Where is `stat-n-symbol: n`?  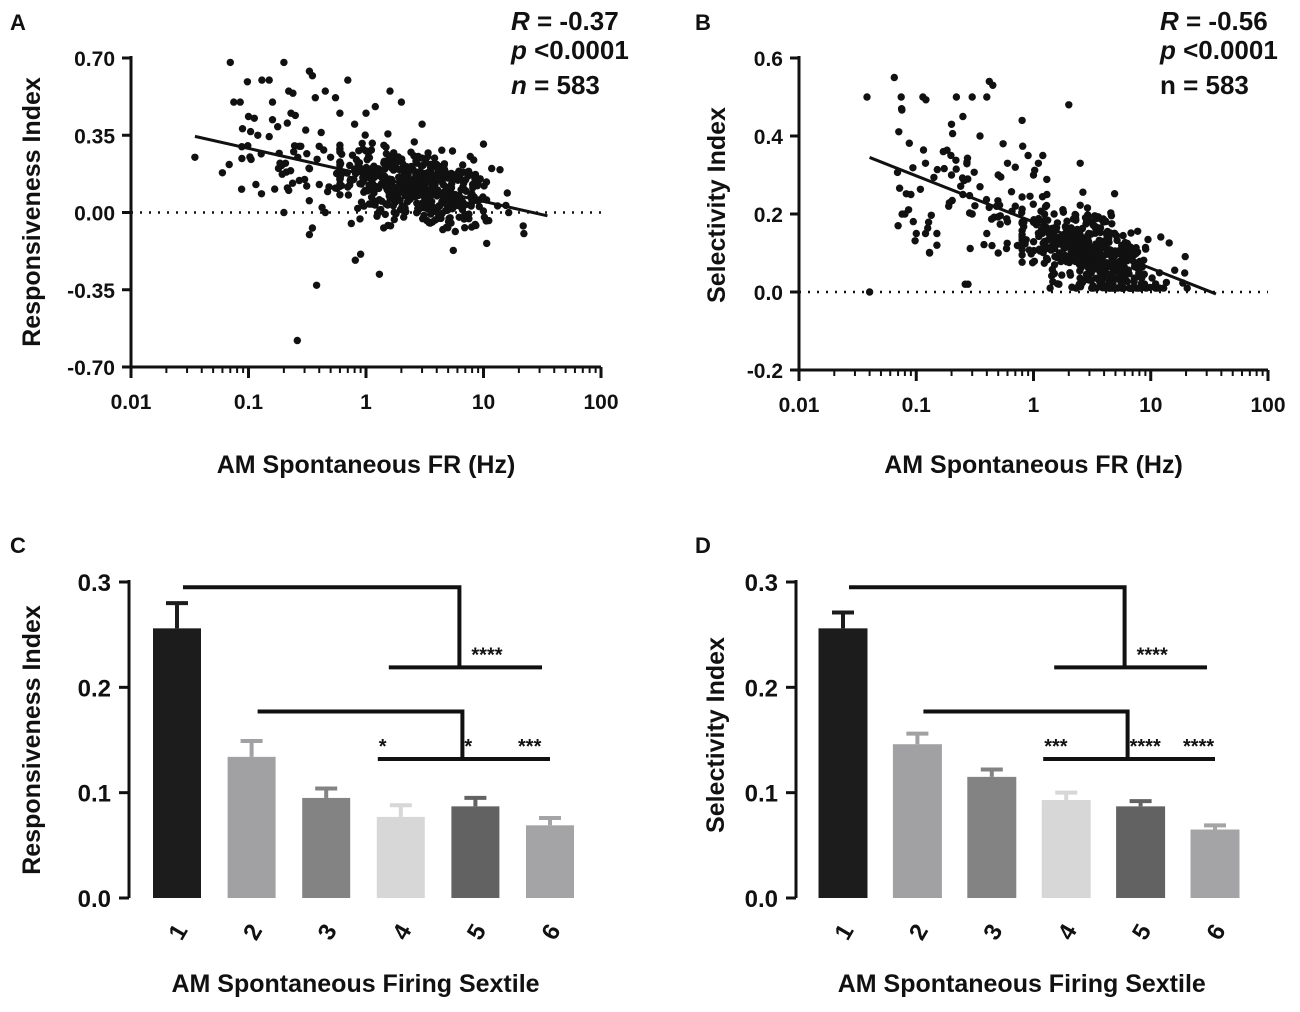
stat-n-symbol: n is located at coordinates (522, 85).